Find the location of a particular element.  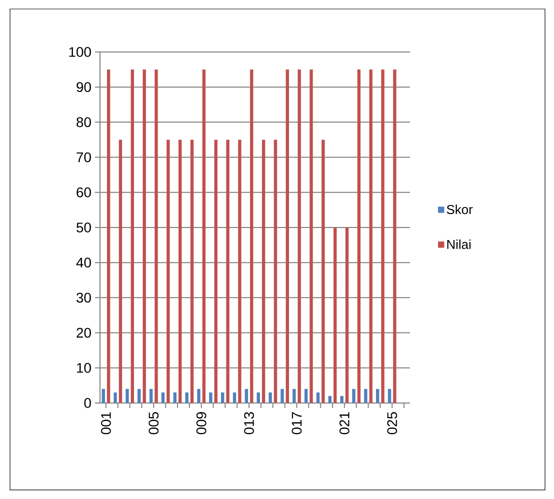

x-tick-label: 001 is located at coordinates (106, 423).